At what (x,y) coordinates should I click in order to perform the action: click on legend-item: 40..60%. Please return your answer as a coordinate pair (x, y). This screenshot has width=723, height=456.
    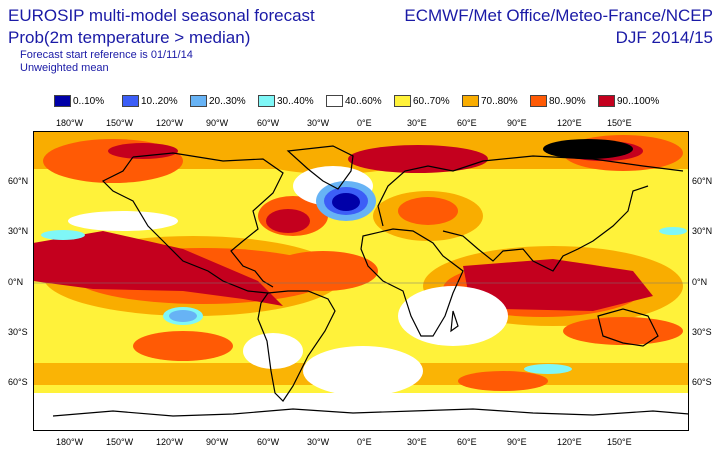
    Looking at the image, I should click on (354, 101).